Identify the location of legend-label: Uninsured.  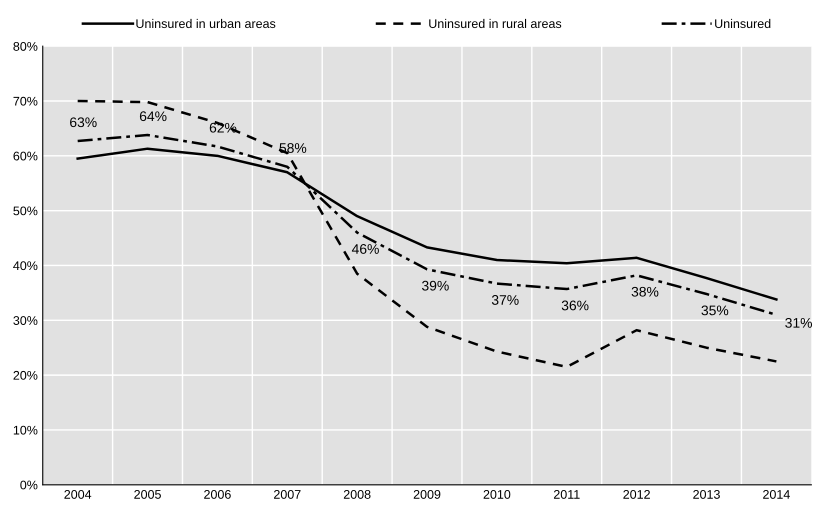
(742, 23).